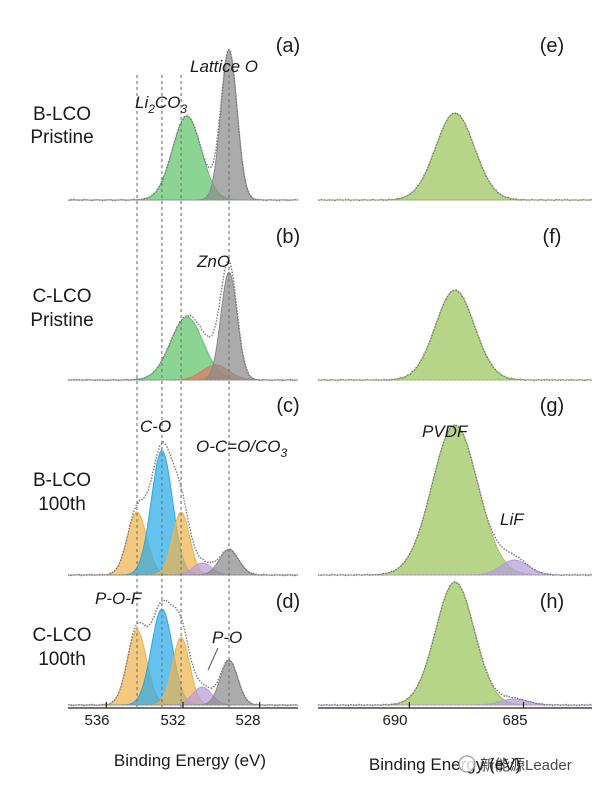 This screenshot has width=600, height=793. I want to click on sample-label-c-line2: 100th, so click(62, 504).